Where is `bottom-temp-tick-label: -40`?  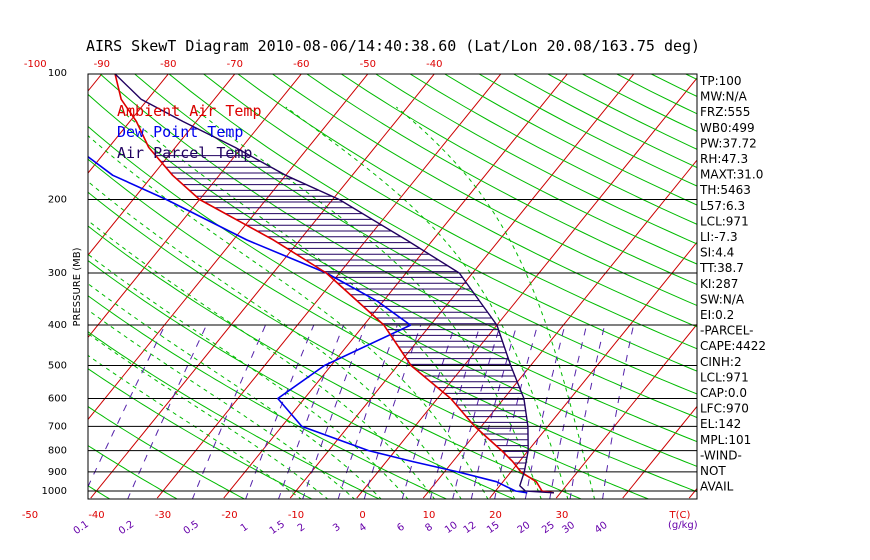 bottom-temp-tick-label: -40 is located at coordinates (96, 515).